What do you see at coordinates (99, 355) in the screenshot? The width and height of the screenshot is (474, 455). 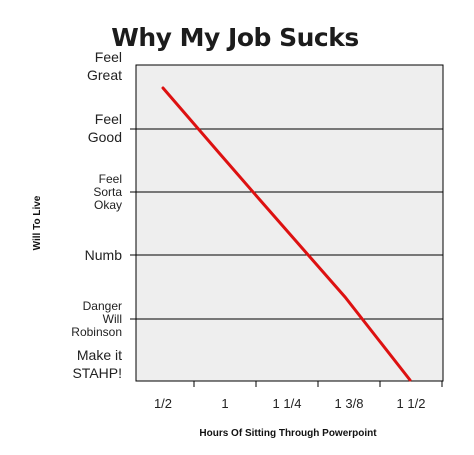 I see `y-tick-label-5-0: Make it` at bounding box center [99, 355].